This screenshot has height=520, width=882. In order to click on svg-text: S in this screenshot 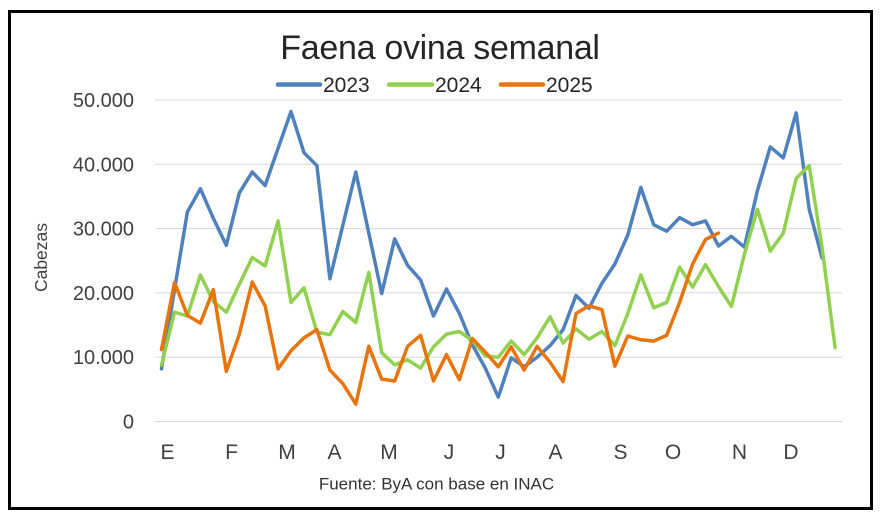, I will do `click(620, 452)`.